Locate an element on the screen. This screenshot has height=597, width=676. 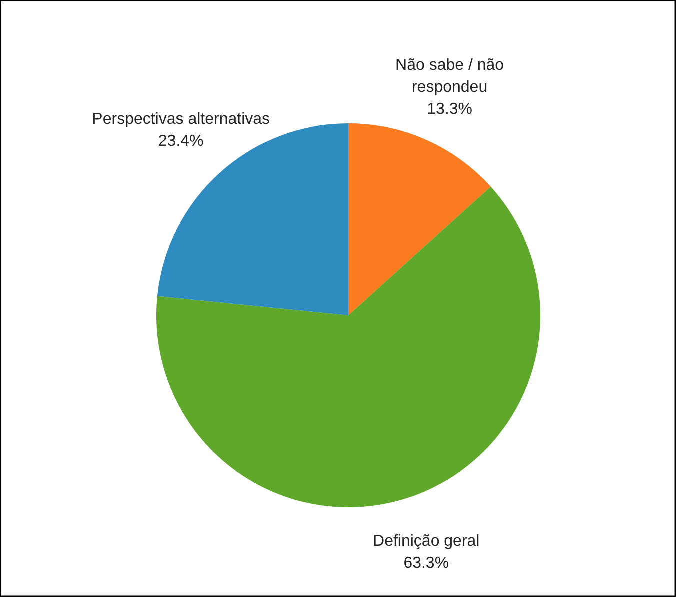
slice-label: Não sabe / não respondeu is located at coordinates (450, 76).